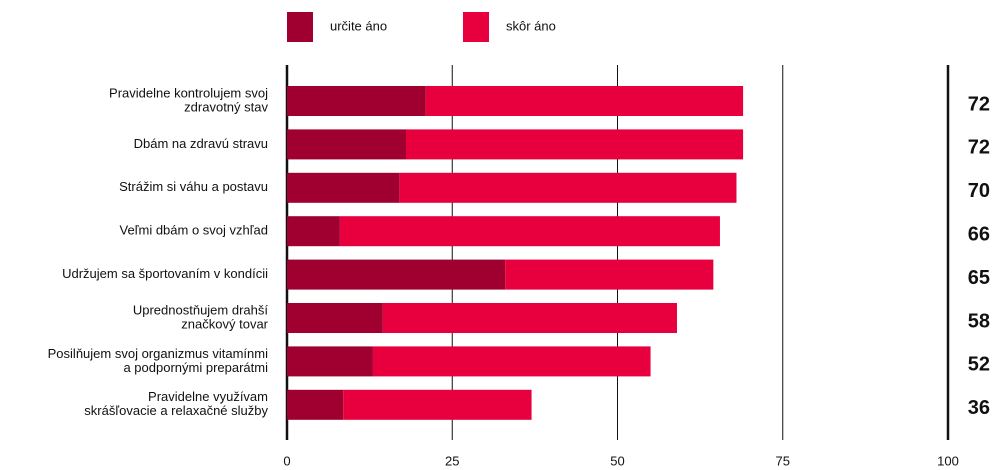 The height and width of the screenshot is (470, 992). What do you see at coordinates (176, 410) in the screenshot?
I see `category-label: skrášľovacie a relaxačné služby` at bounding box center [176, 410].